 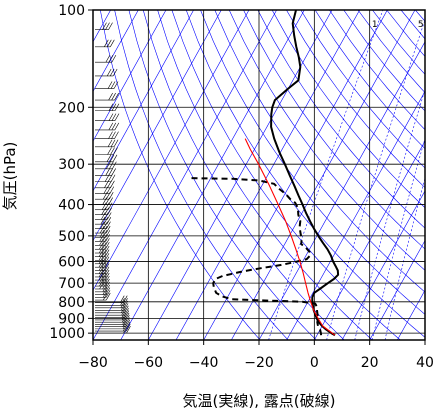 I want to click on x-axis-title: 気温(実線), 露点(破線), so click(x=259, y=401).